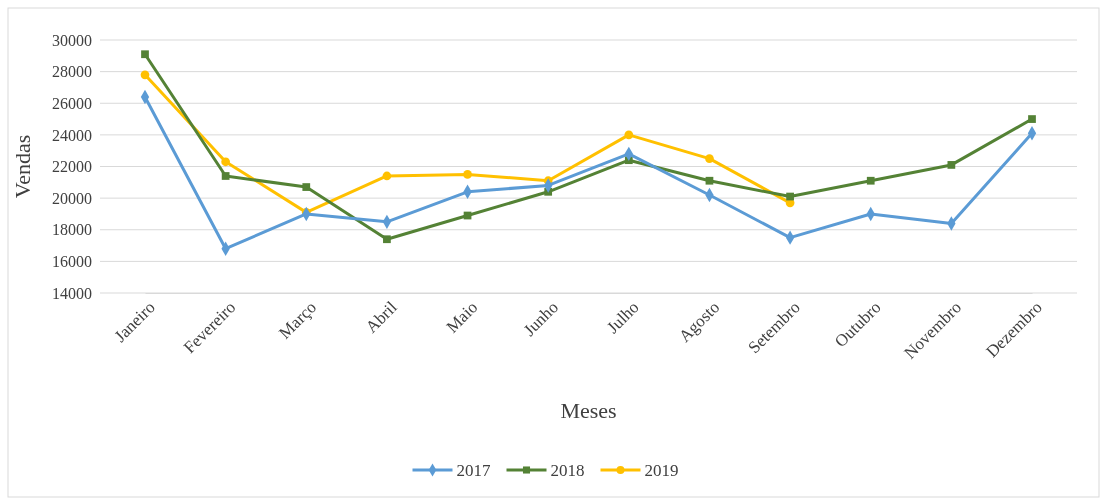 The height and width of the screenshot is (501, 1107). I want to click on legend-label: 2018, so click(567, 470).